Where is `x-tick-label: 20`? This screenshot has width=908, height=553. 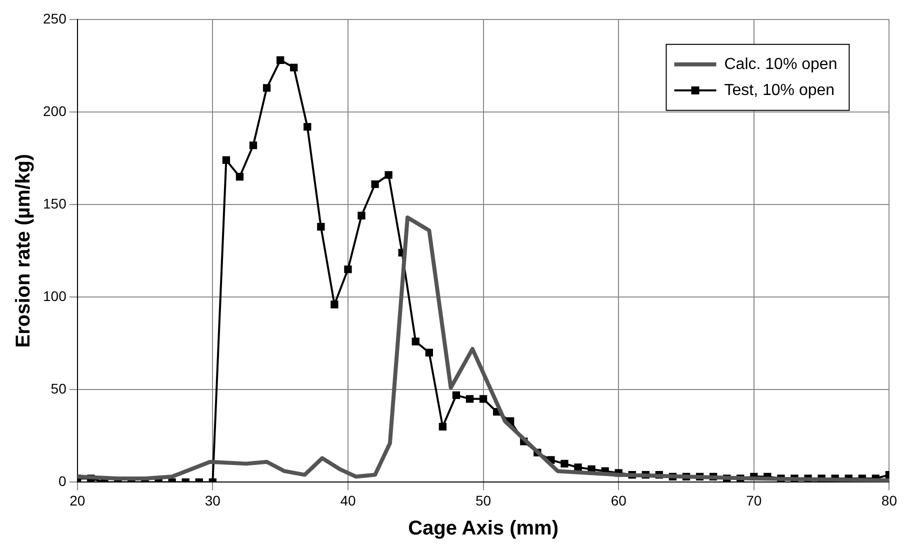 x-tick-label: 20 is located at coordinates (78, 500).